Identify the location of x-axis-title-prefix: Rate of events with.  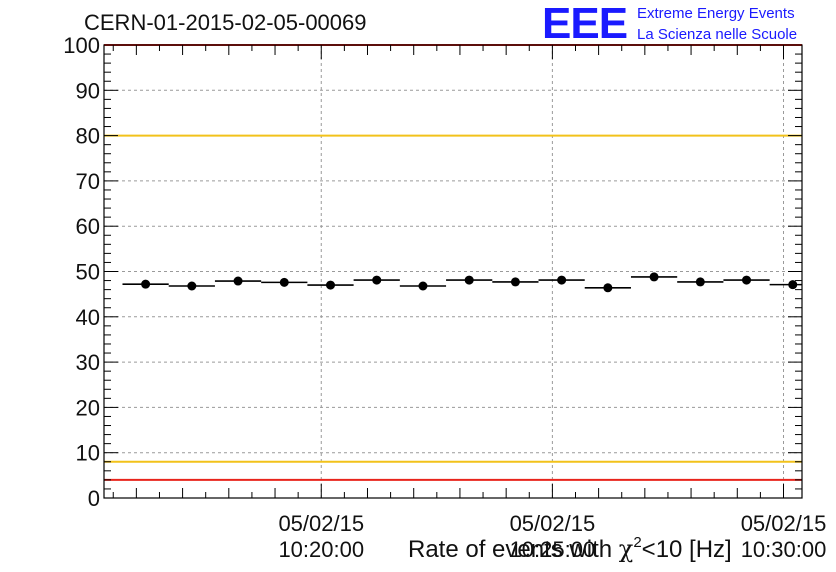
(513, 549).